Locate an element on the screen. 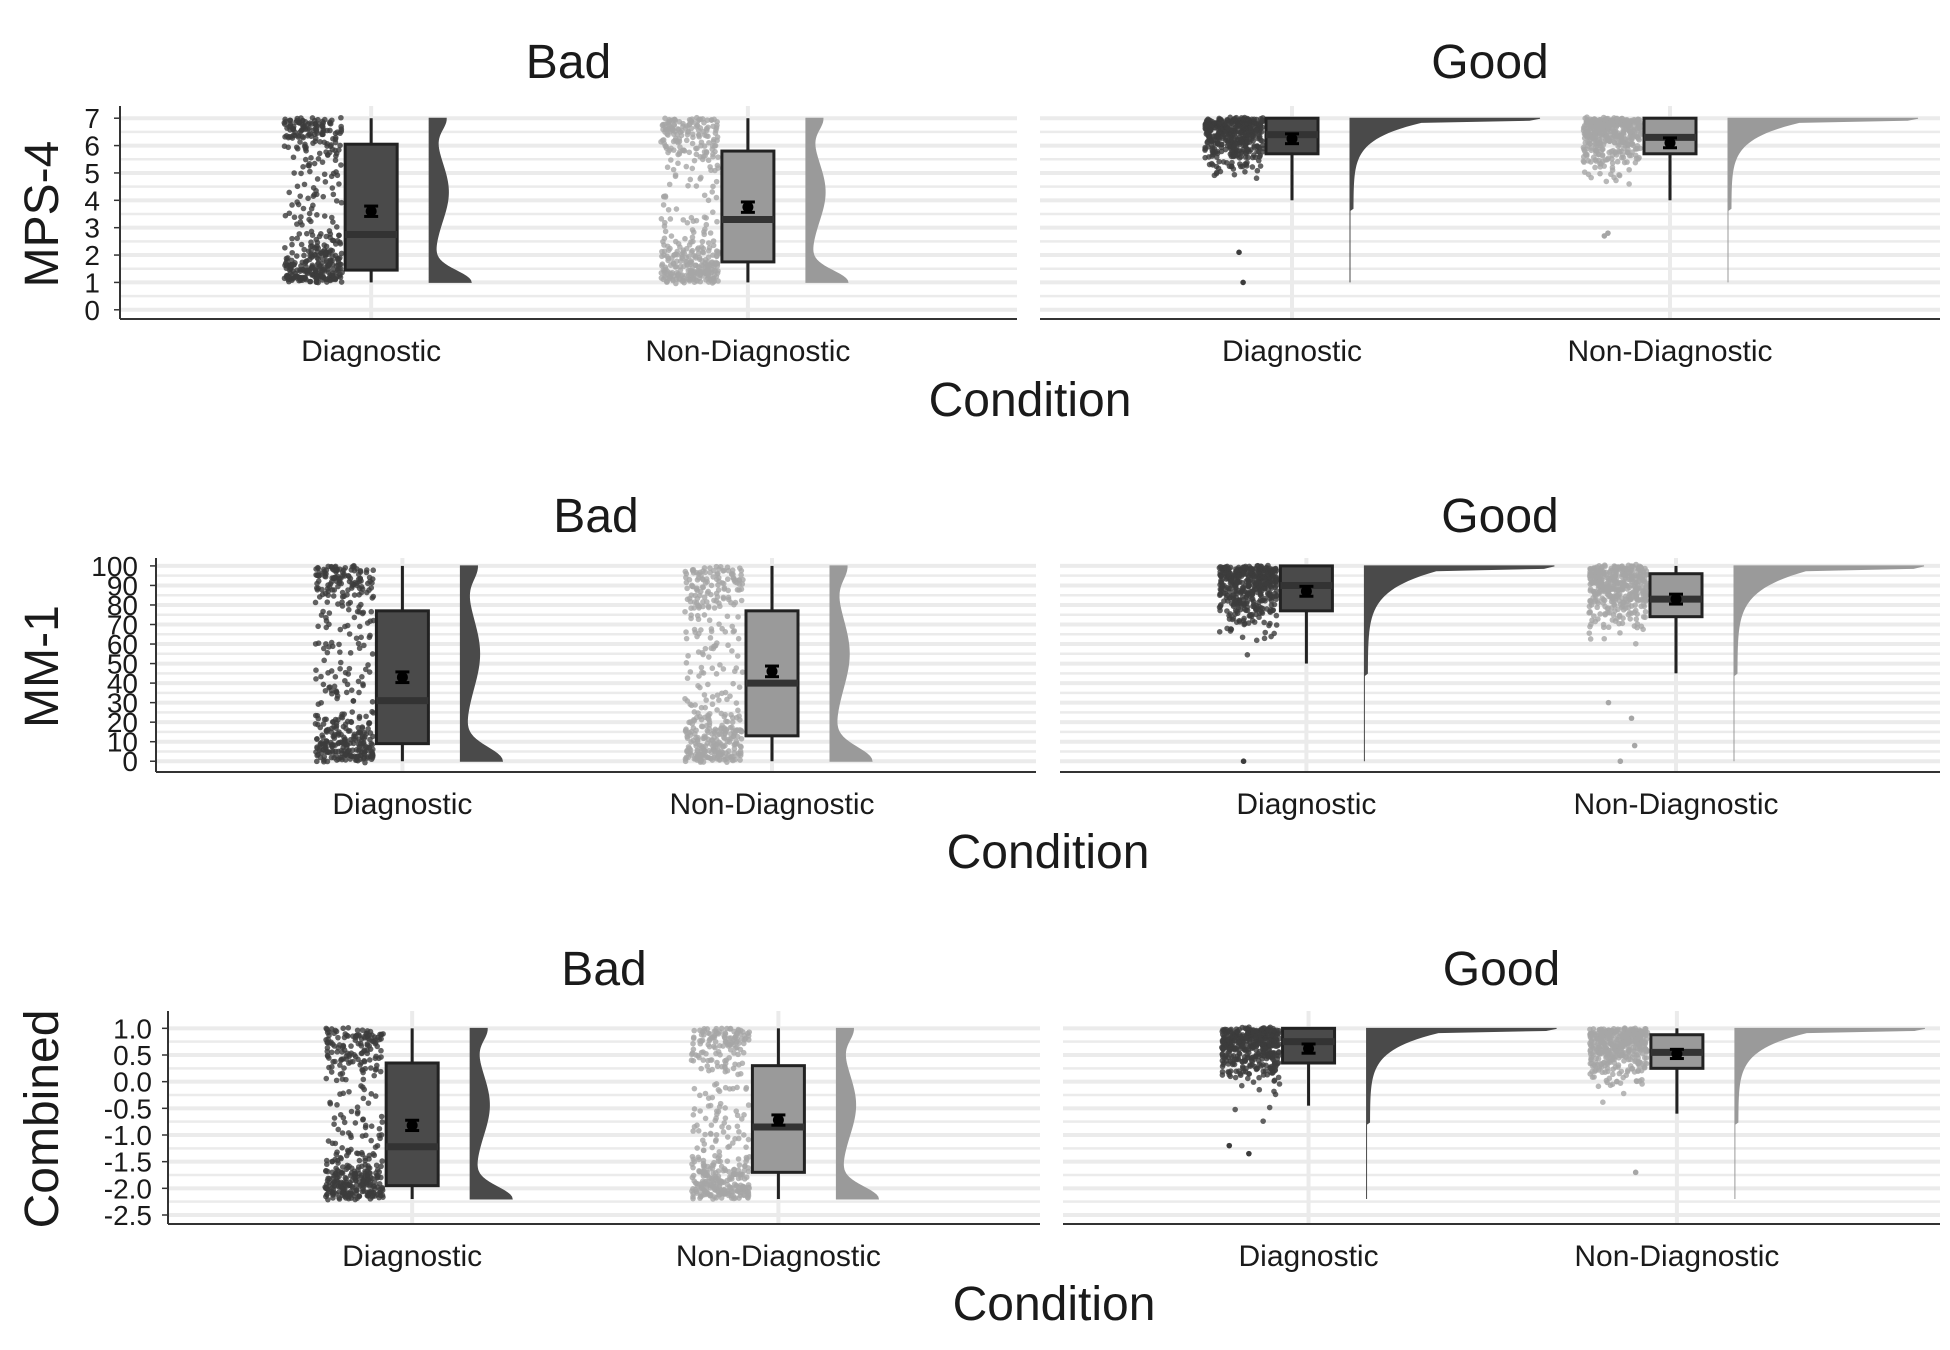  x-axis-title: Condition is located at coordinates (1048, 852).